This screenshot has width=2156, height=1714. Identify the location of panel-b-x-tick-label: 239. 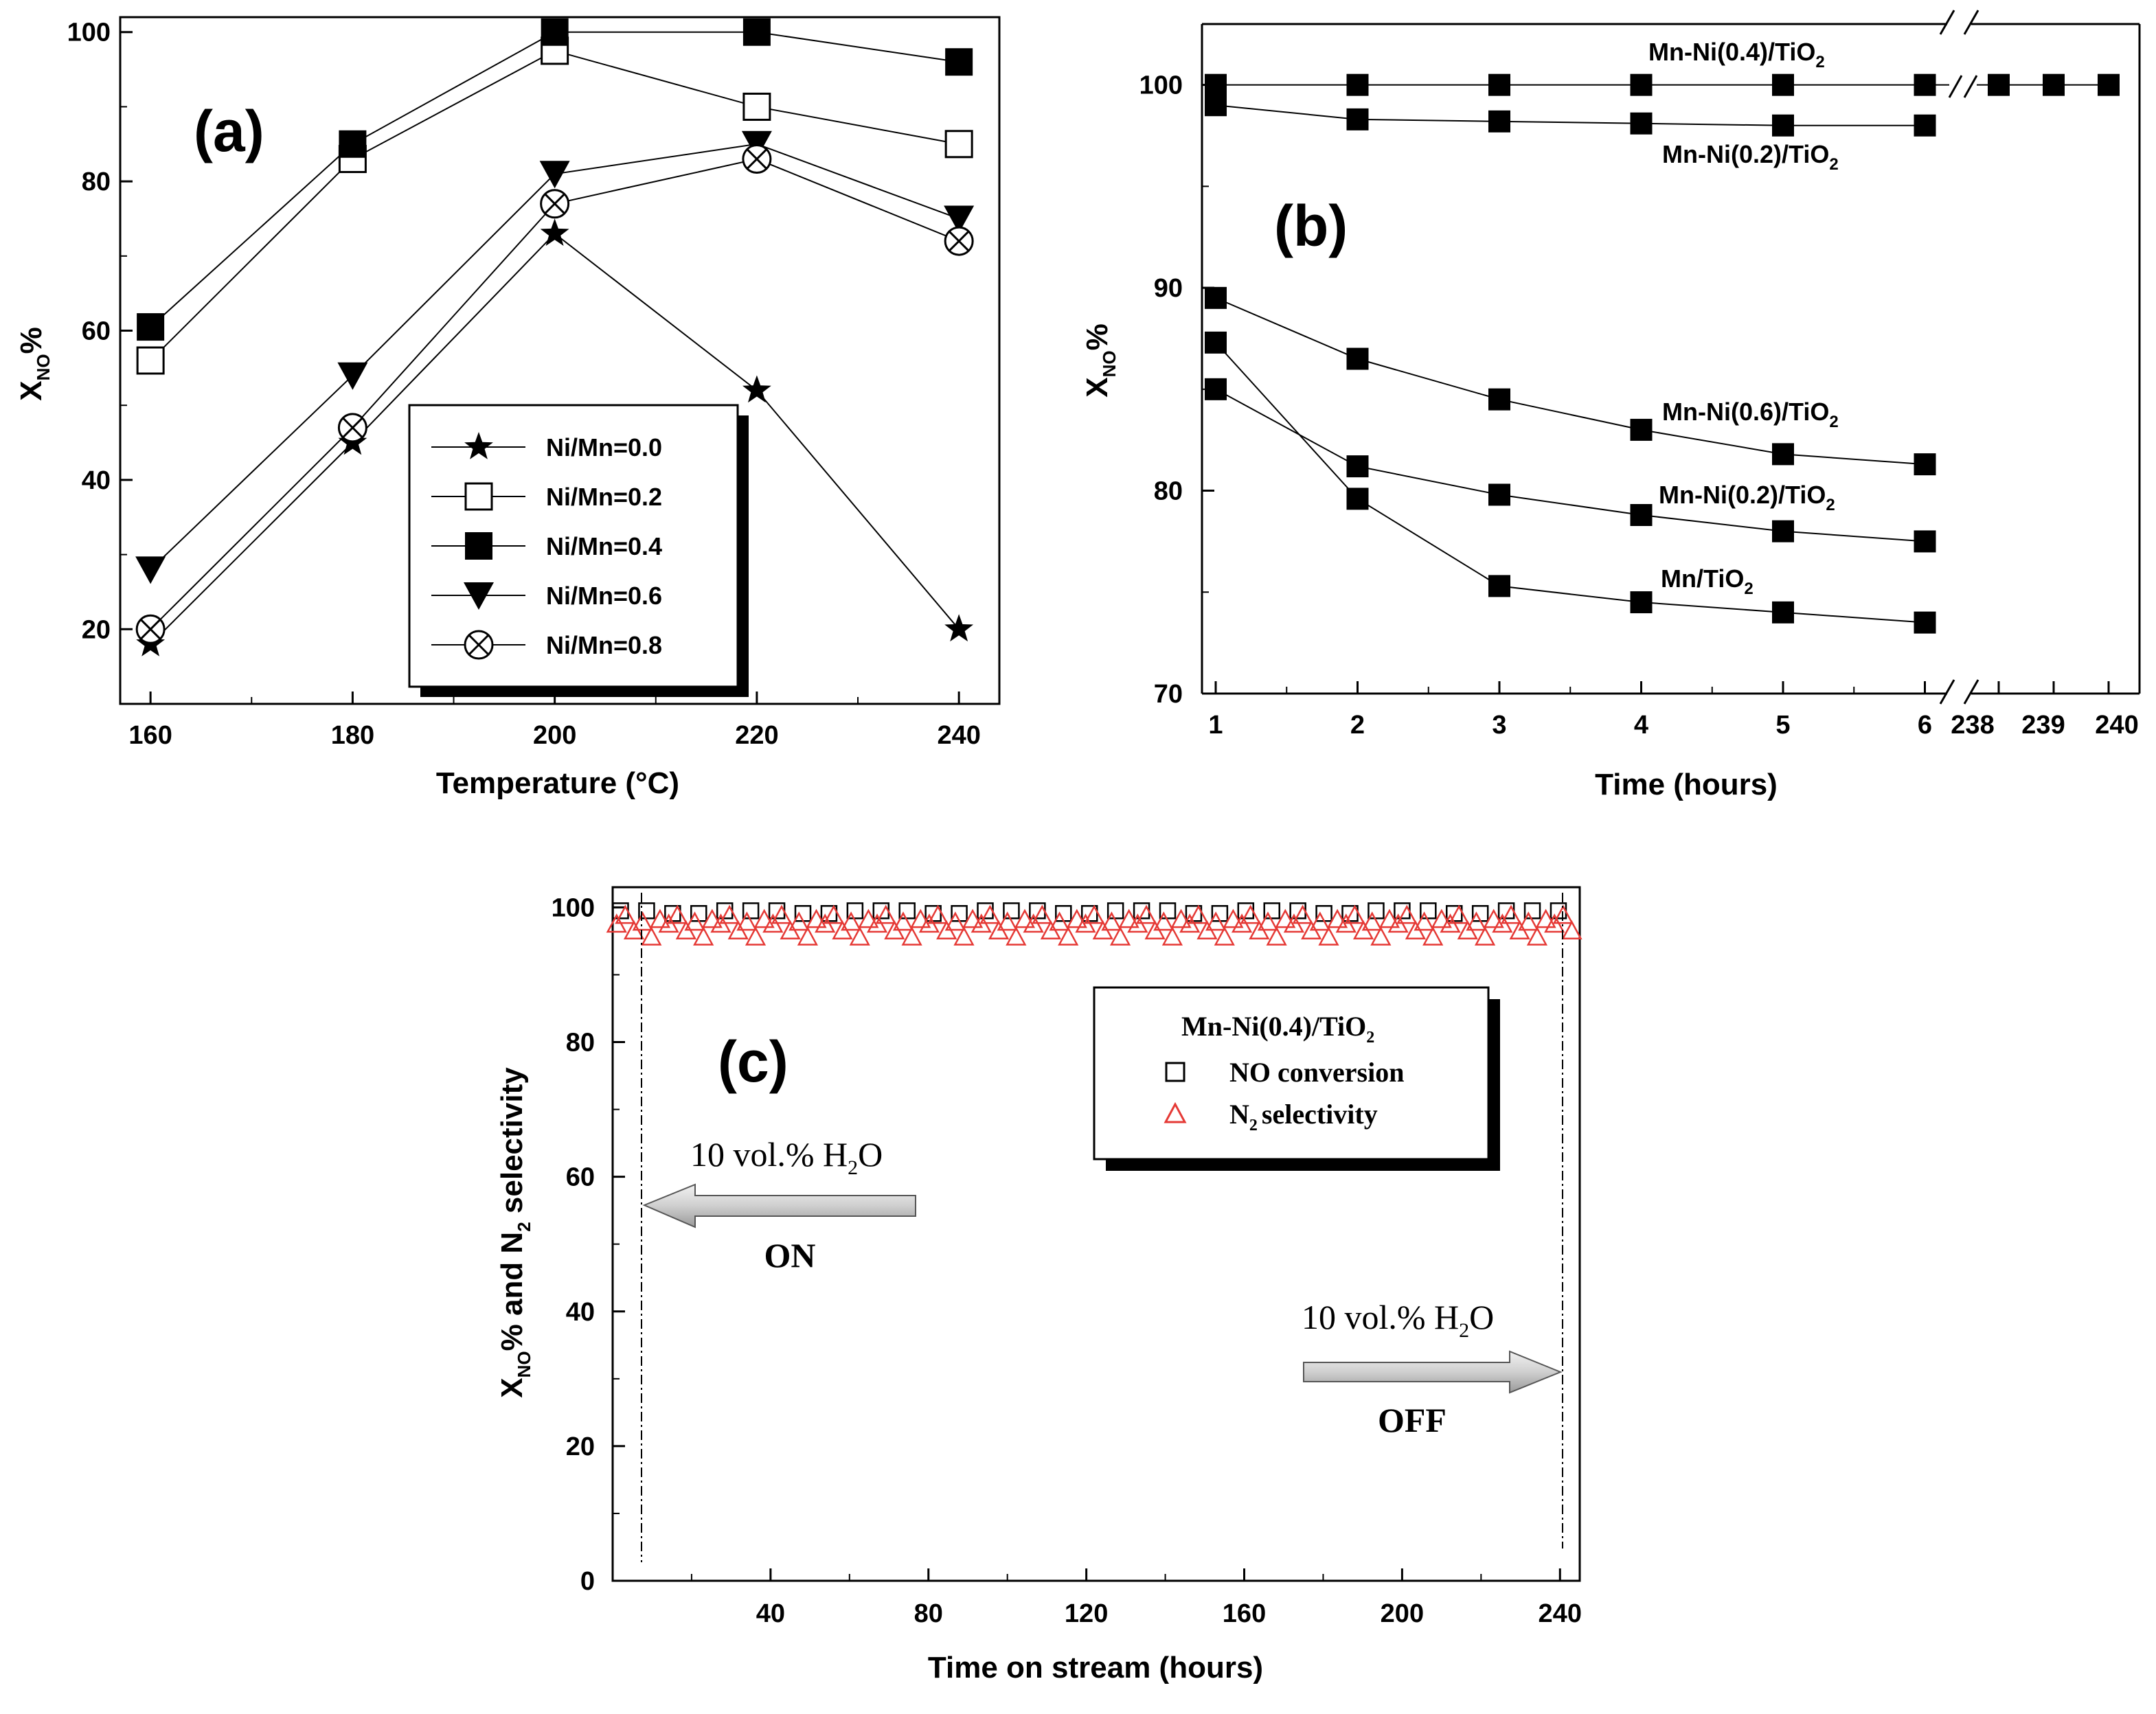
(2043, 725).